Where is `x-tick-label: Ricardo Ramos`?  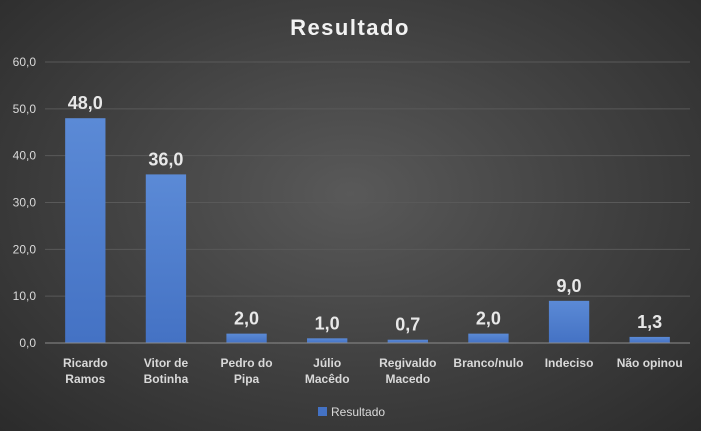 x-tick-label: Ricardo Ramos is located at coordinates (85, 371).